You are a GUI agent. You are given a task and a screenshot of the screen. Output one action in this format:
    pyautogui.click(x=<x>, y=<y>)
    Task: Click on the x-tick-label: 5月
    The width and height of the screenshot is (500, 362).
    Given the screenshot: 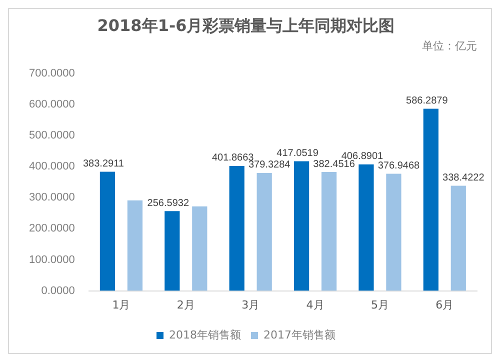 What is the action you would take?
    pyautogui.click(x=379, y=305)
    